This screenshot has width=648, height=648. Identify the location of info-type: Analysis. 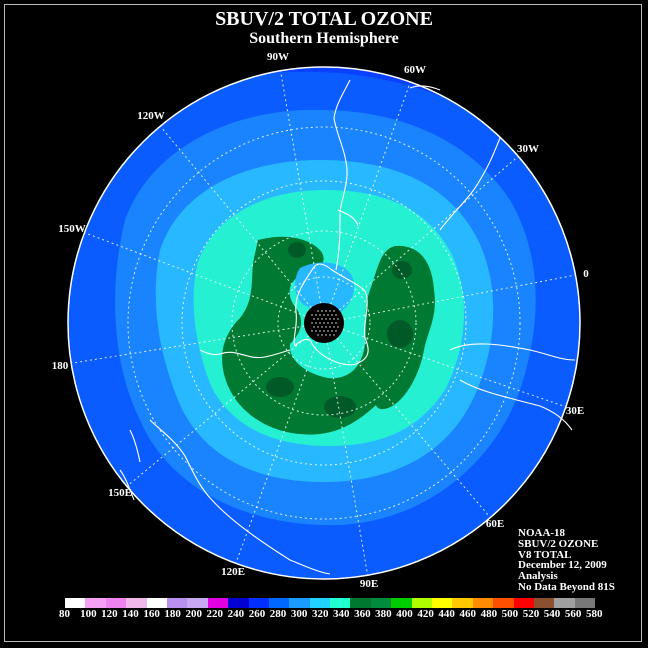
(538, 576).